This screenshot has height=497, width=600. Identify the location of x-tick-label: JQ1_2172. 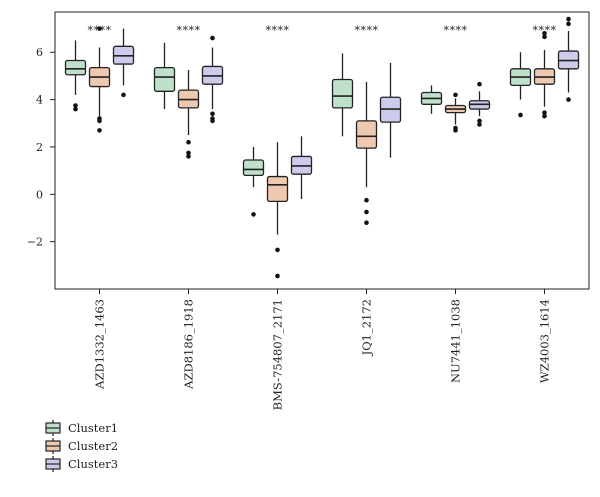
(367, 327).